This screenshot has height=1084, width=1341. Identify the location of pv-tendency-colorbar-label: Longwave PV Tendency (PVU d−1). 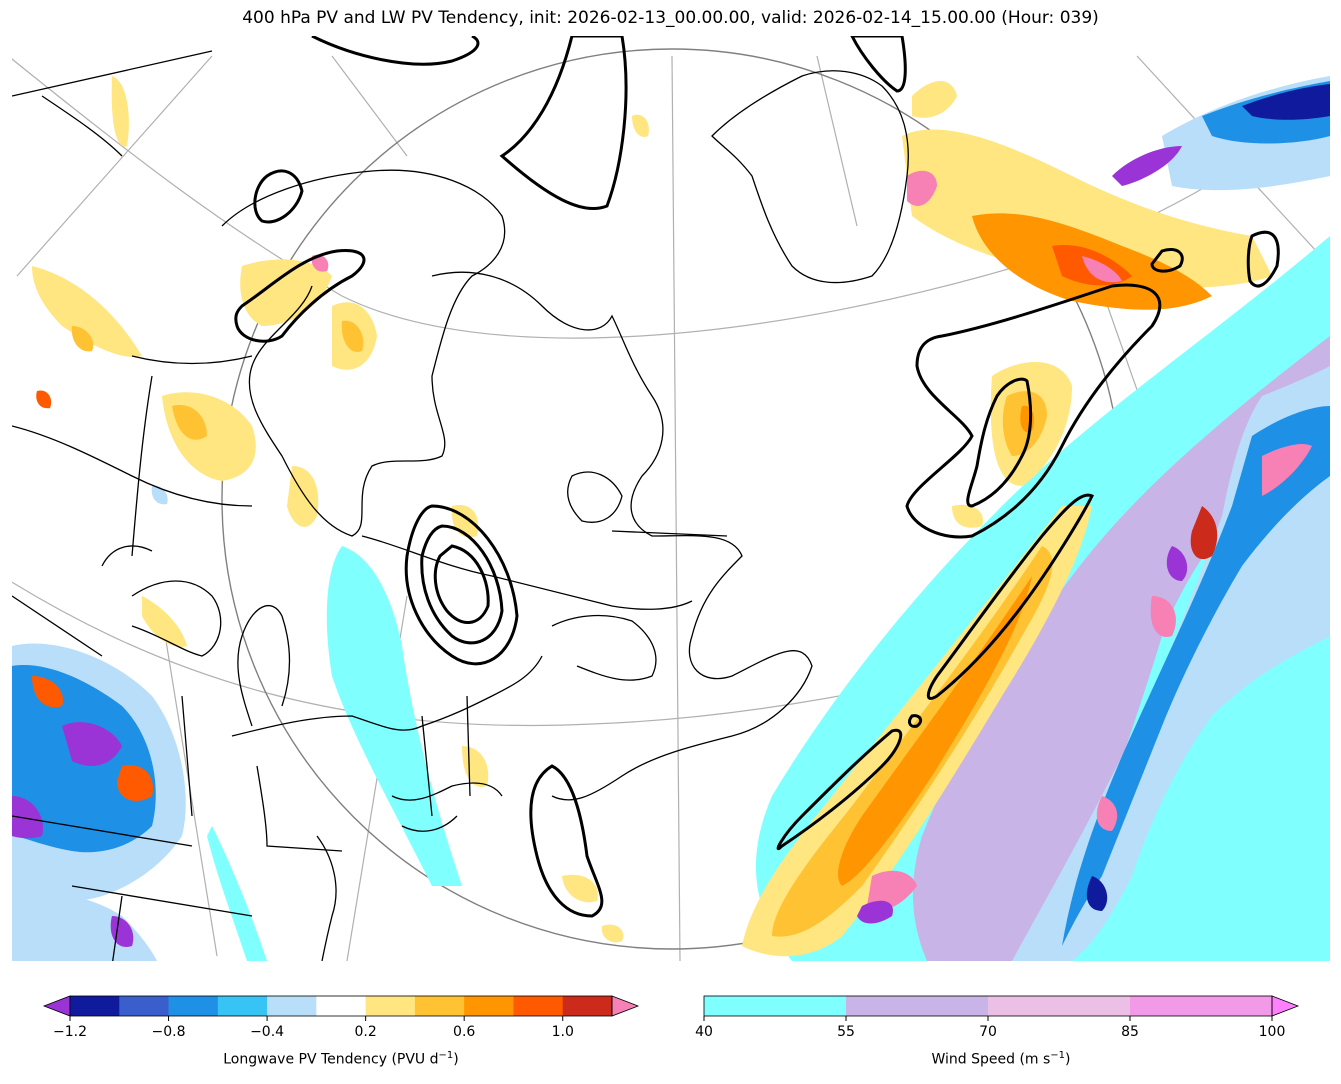
(341, 1059).